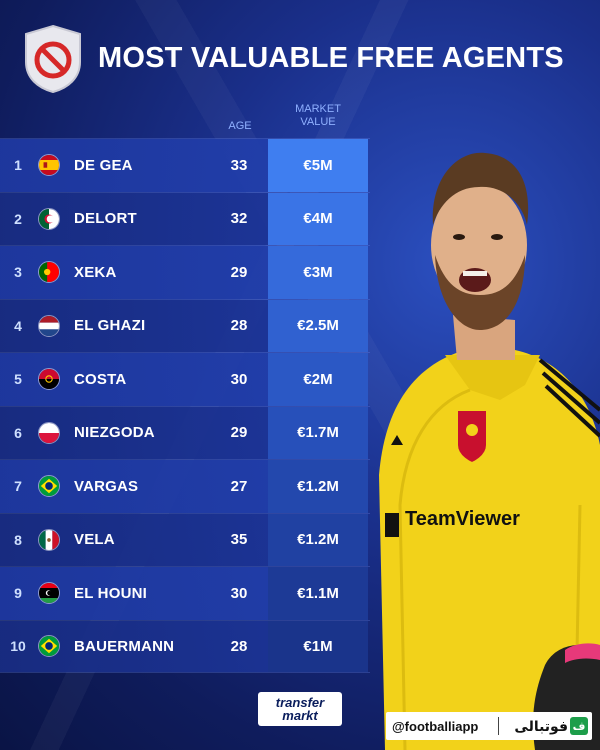 Image resolution: width=600 pixels, height=750 pixels. What do you see at coordinates (124, 646) in the screenshot?
I see `player-name: BAUERMANN` at bounding box center [124, 646].